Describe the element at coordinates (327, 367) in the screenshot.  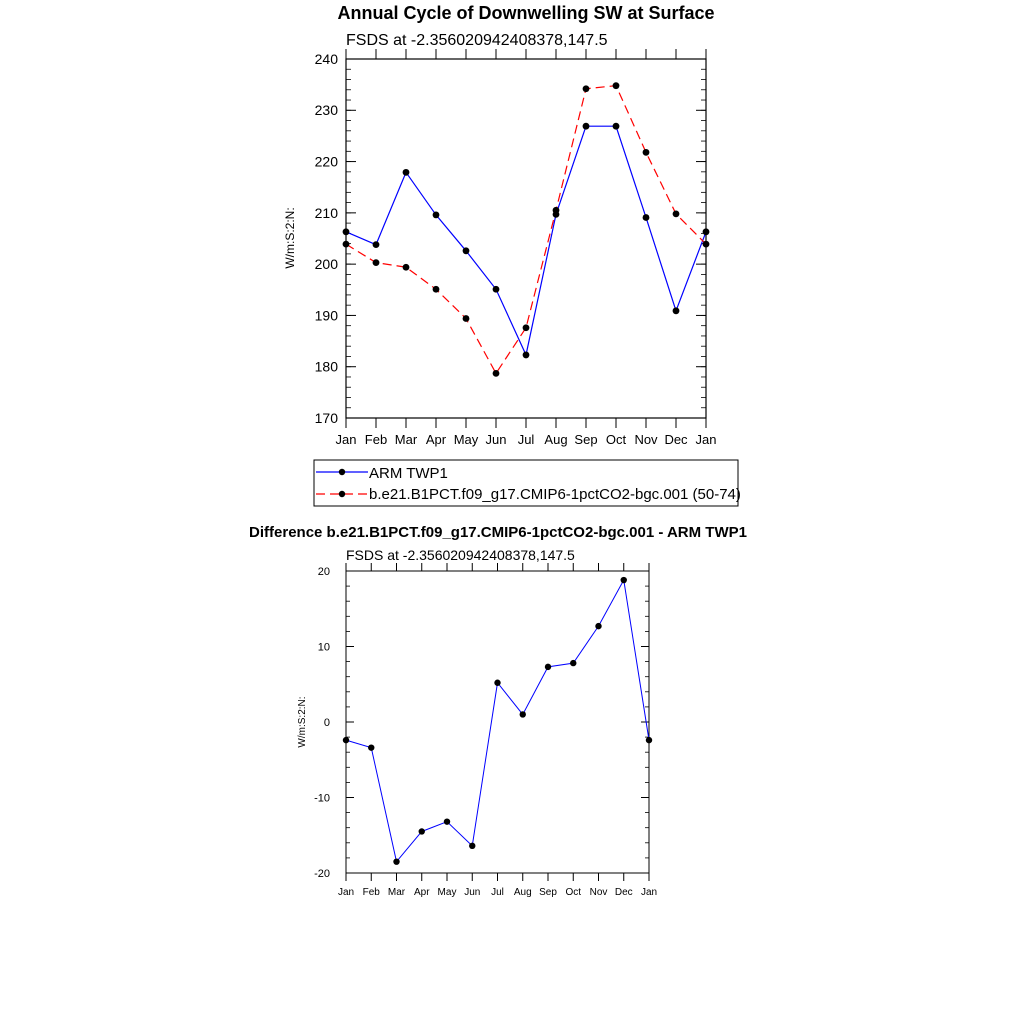
I see `y-tick-label: 180` at that location.